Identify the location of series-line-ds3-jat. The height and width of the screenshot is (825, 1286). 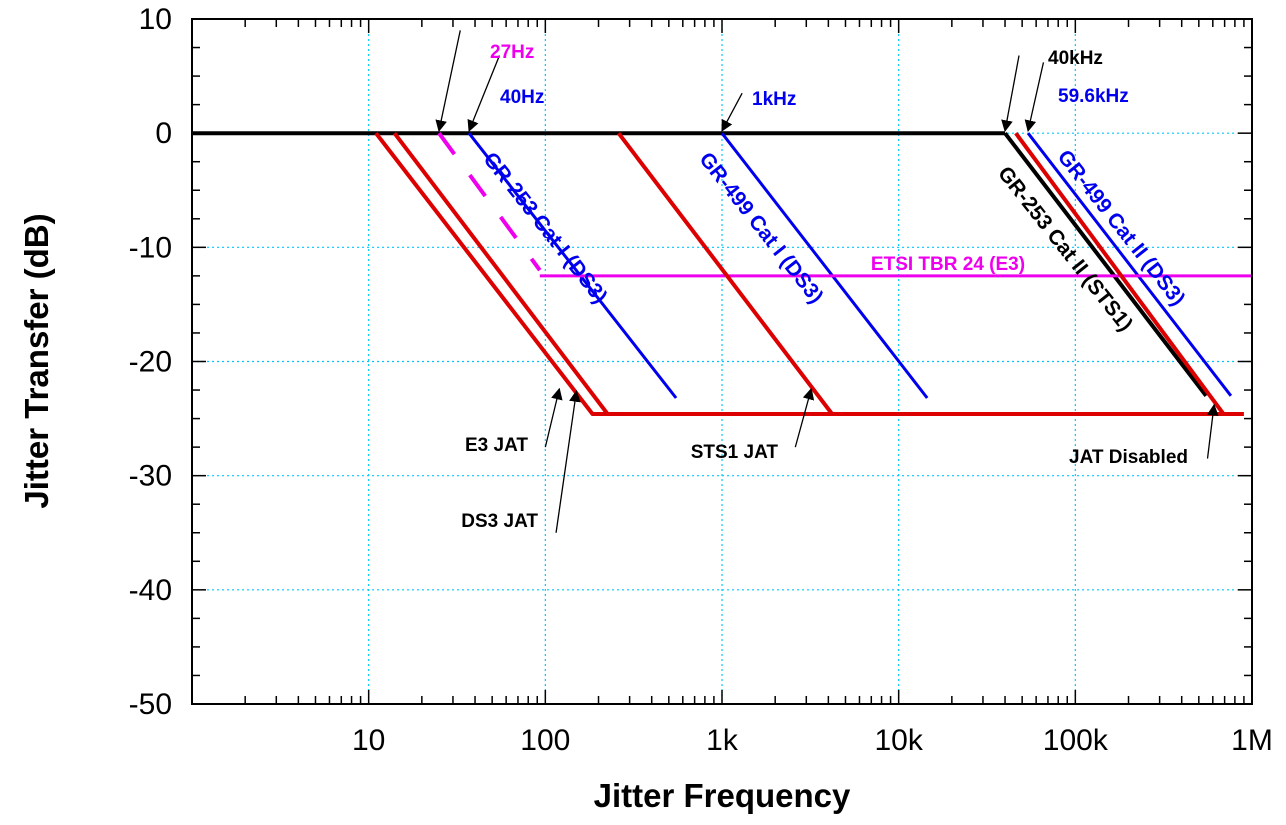
(501, 273).